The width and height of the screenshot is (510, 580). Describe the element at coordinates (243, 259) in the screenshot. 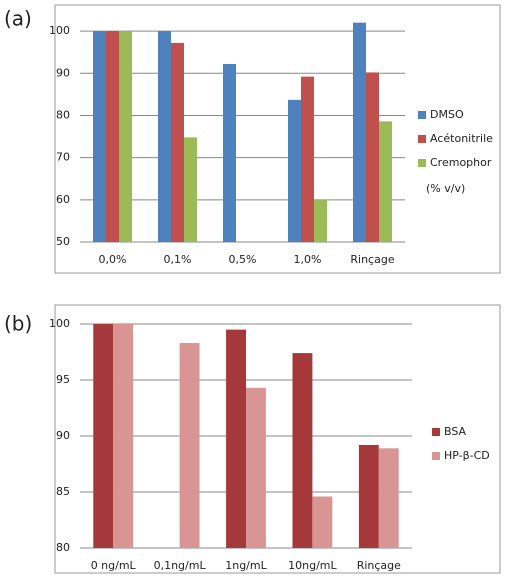

I see `x-tick-label: 0,5%` at that location.